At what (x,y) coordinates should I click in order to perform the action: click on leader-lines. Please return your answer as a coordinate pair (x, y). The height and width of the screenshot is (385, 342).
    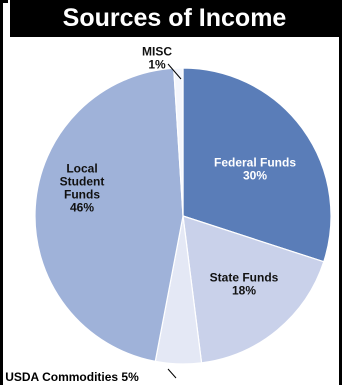
    Looking at the image, I should click on (174, 221).